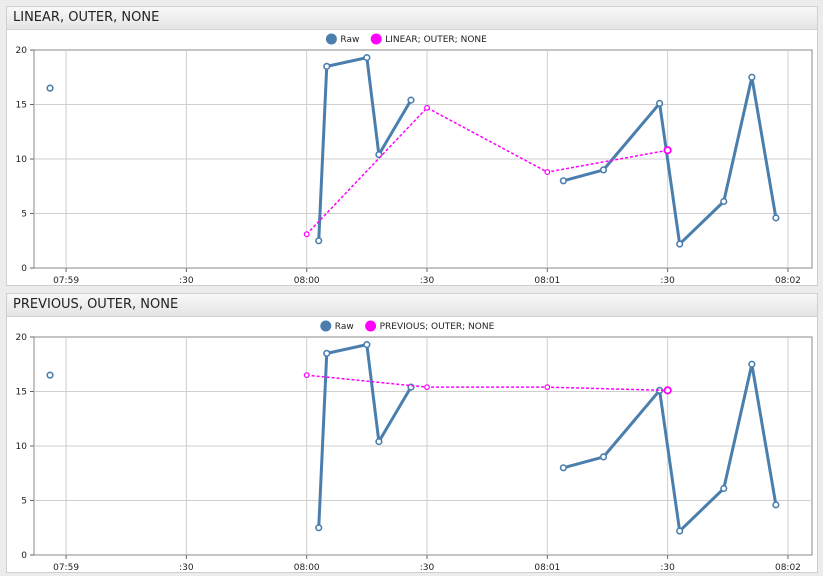 This screenshot has height=576, width=823. I want to click on chart-title: PREVIOUS, OUTER, NONE, so click(412, 305).